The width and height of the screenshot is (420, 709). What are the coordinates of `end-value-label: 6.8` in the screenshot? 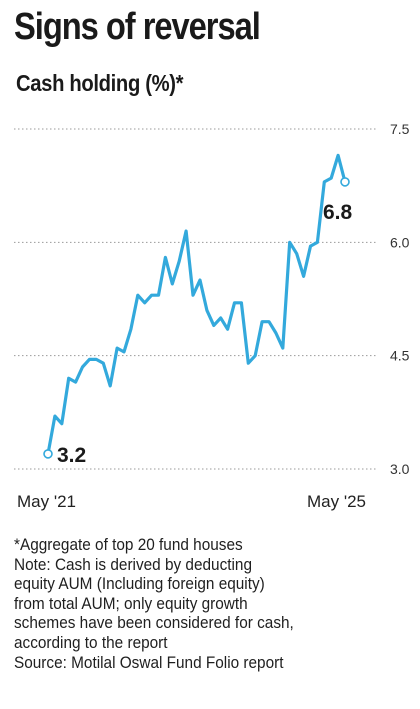 It's located at (338, 212).